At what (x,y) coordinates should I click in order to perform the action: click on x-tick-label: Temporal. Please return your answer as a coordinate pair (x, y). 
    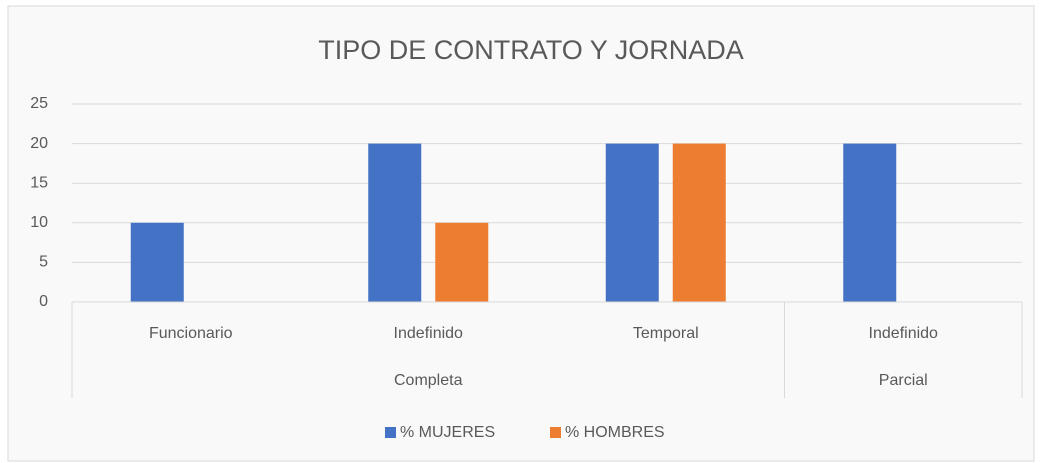
    Looking at the image, I should click on (666, 333).